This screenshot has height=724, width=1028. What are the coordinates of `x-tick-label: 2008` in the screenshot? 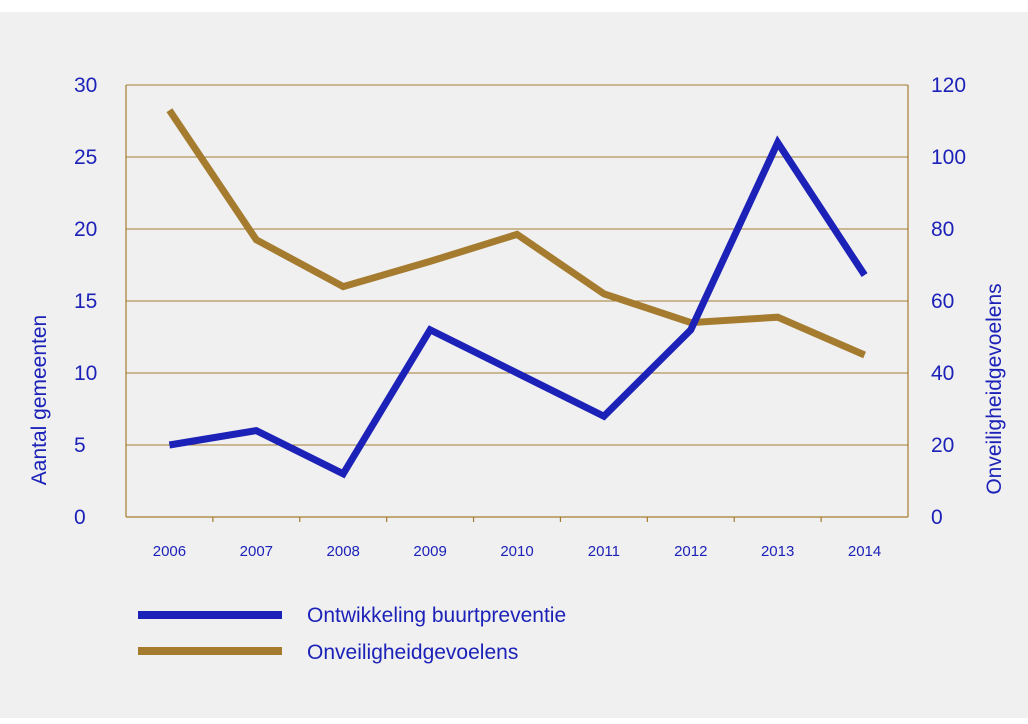 It's located at (343, 551).